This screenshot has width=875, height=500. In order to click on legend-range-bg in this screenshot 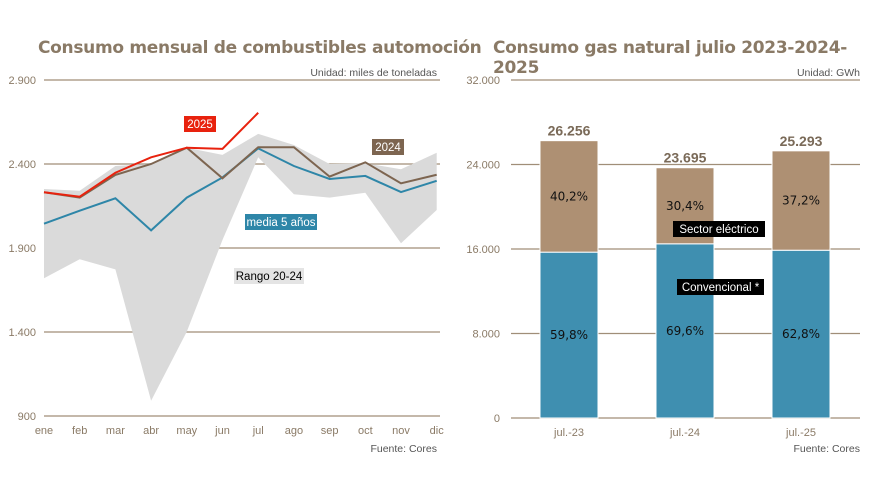, I will do `click(269, 276)`.